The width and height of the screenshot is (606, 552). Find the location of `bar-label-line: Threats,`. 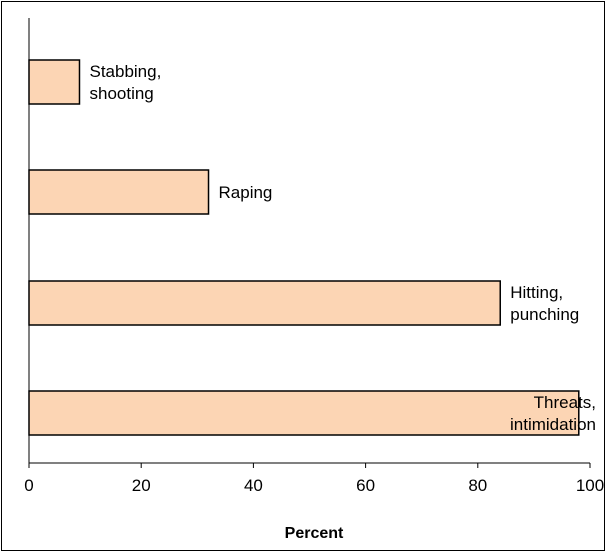

bar-label-line: Threats, is located at coordinates (565, 402).